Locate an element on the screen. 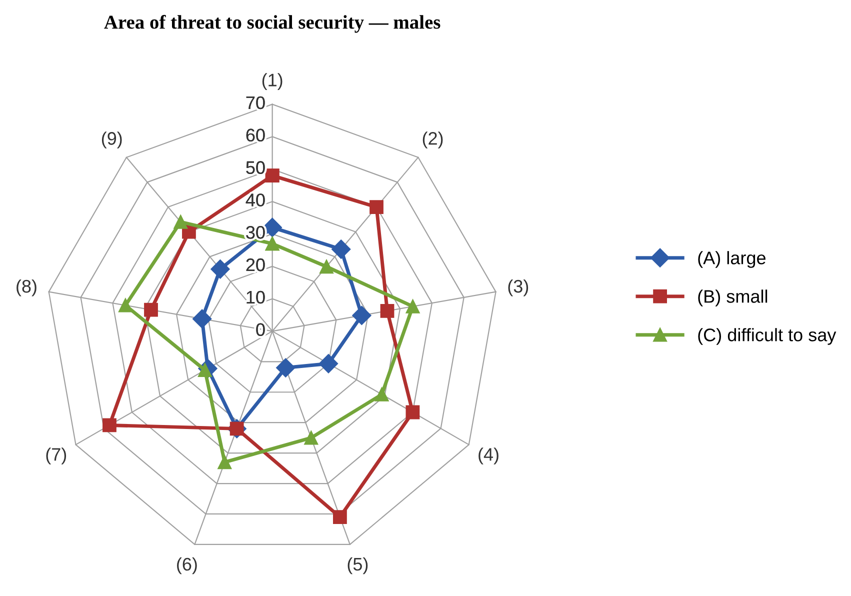  spoke-label: (8) is located at coordinates (26, 287).